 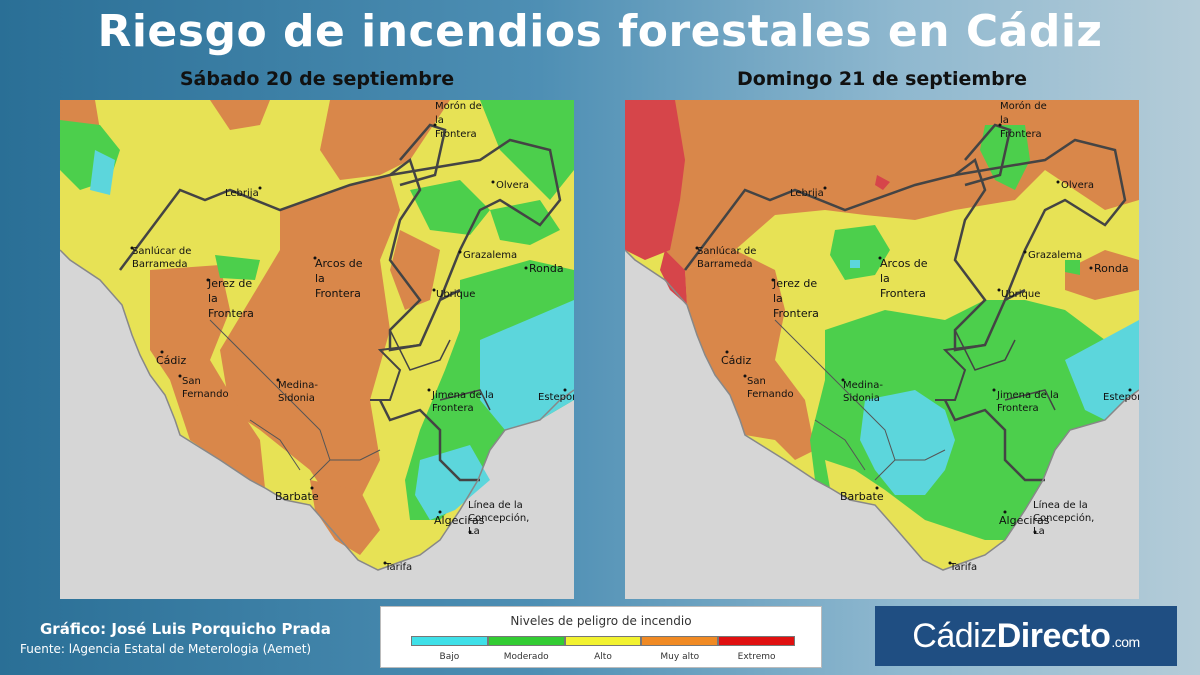 I want to click on legend-label-moderado: Moderado, so click(x=526, y=657).